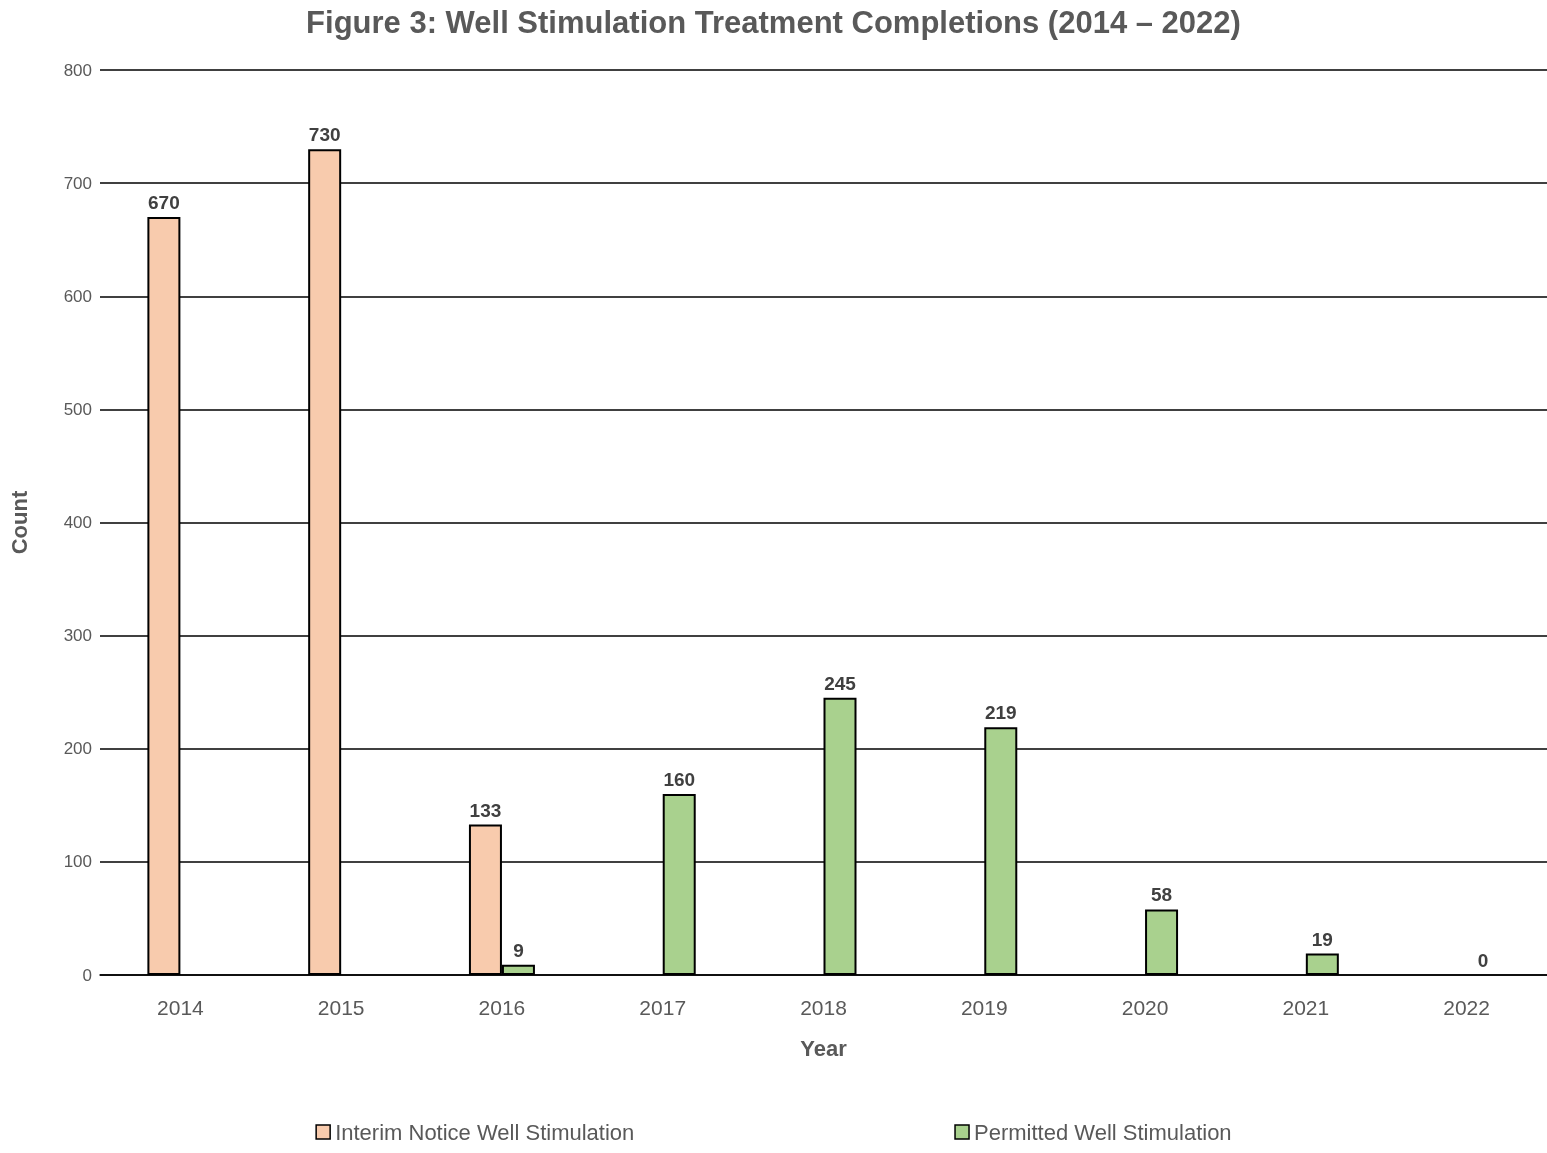 This screenshot has height=1153, width=1547. Describe the element at coordinates (77, 636) in the screenshot. I see `y-tick-label: 300` at that location.